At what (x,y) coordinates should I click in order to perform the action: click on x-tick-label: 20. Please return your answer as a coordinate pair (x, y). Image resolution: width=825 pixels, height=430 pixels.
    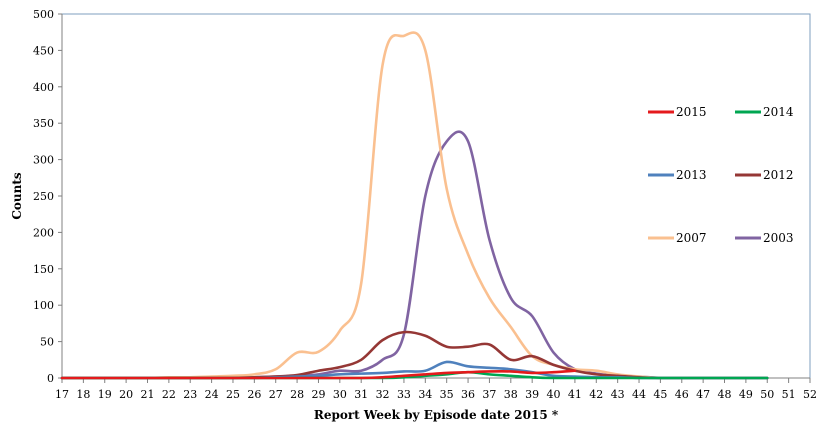
    Looking at the image, I should click on (126, 394).